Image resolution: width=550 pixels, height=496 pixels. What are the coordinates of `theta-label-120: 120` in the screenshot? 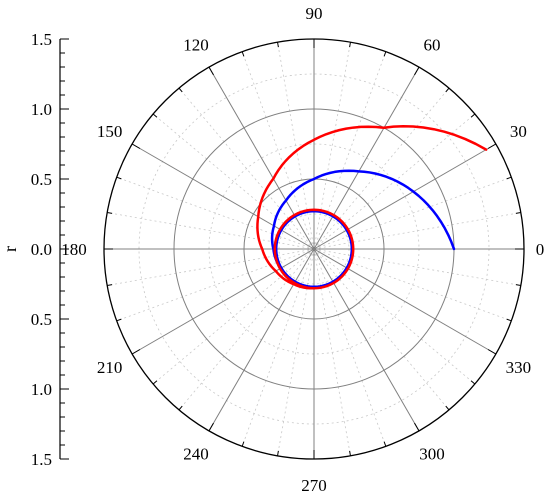 It's located at (196, 45).